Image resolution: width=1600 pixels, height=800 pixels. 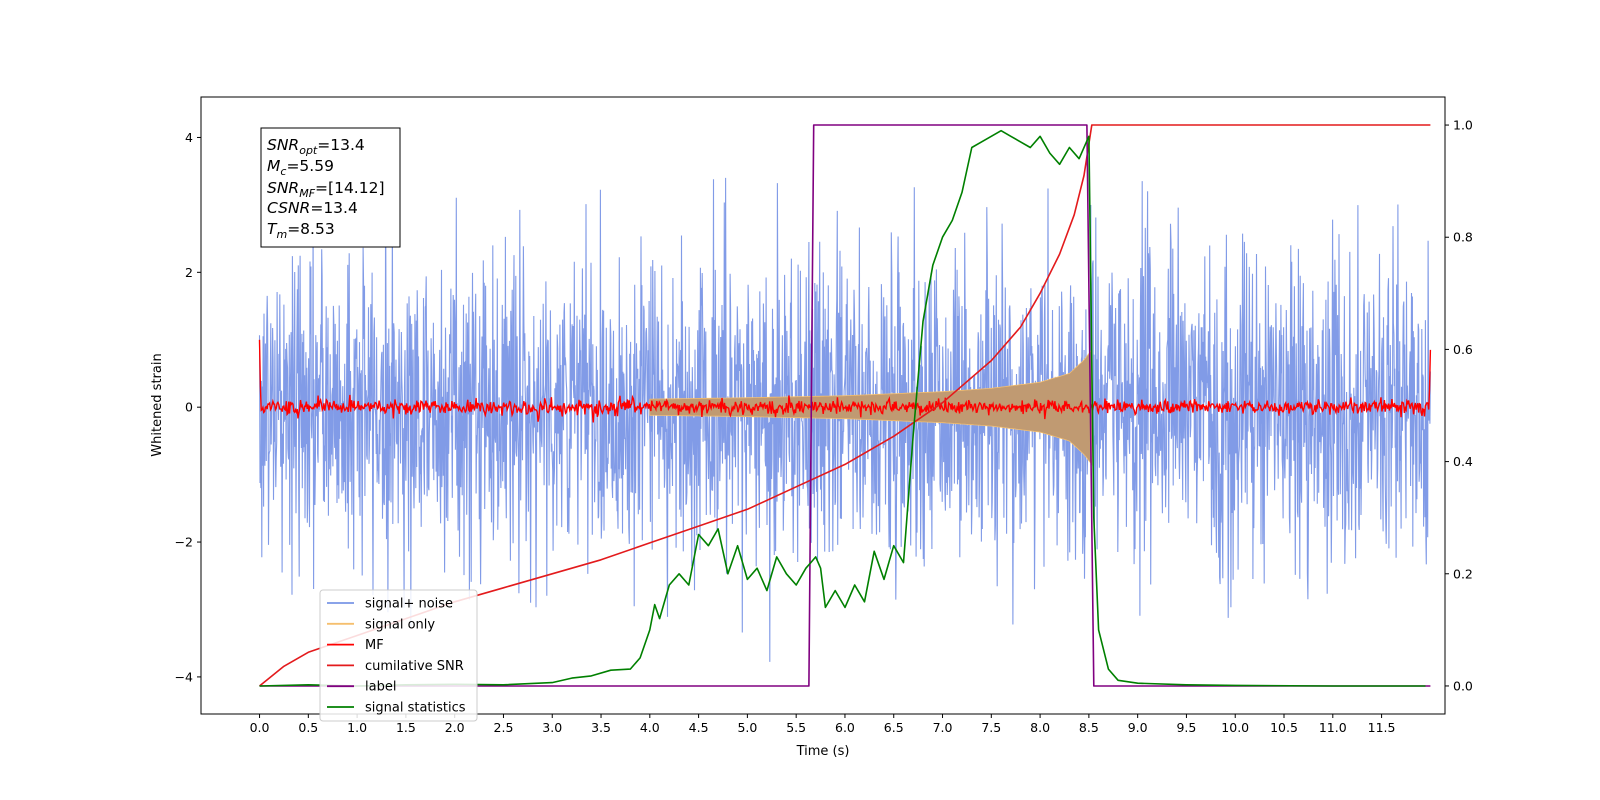 I want to click on x-tick-label: 10.5, so click(x=1284, y=727).